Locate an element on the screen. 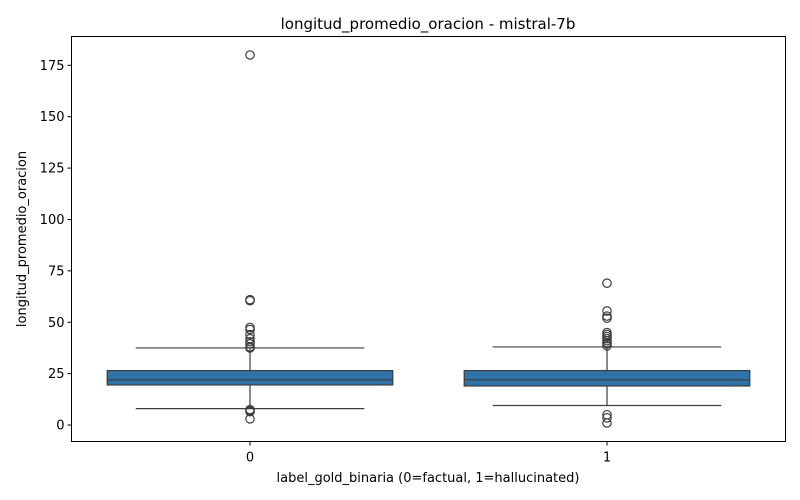  y-axis-label: longitud_promedio_oracion is located at coordinates (22, 239).